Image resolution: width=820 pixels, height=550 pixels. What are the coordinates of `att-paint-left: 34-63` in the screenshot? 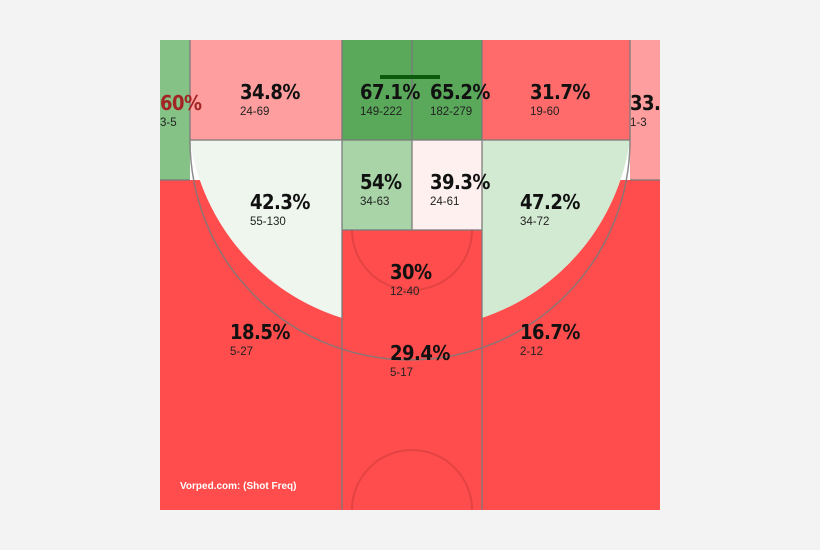 It's located at (375, 202).